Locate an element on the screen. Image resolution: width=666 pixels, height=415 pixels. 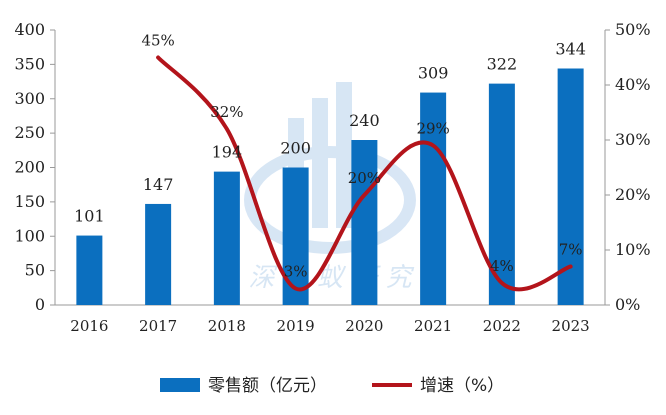
watermark: 深 蚁 研 究 is located at coordinates (330, 187).